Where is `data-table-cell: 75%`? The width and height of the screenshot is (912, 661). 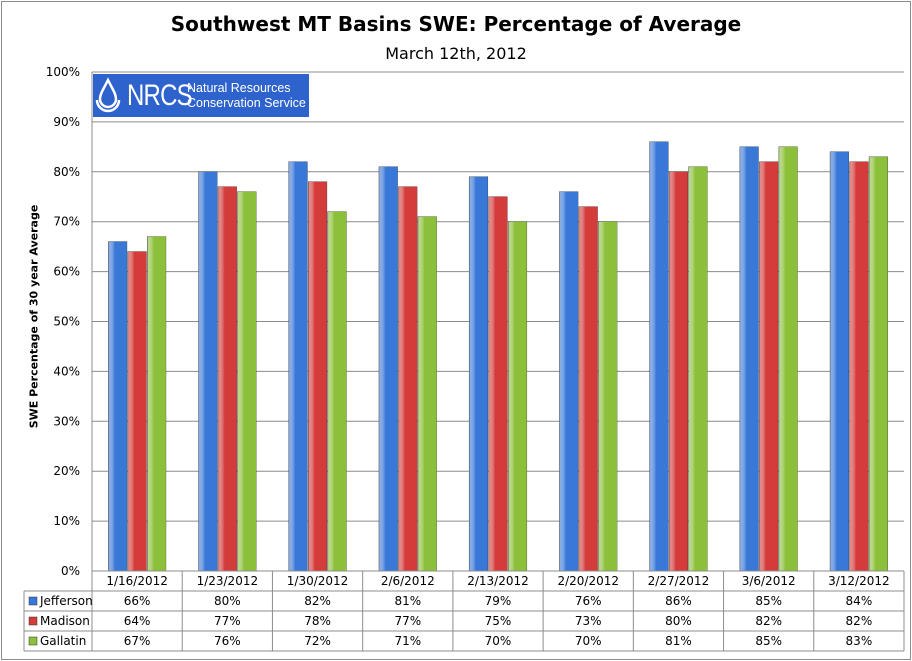
data-table-cell: 75% is located at coordinates (498, 621).